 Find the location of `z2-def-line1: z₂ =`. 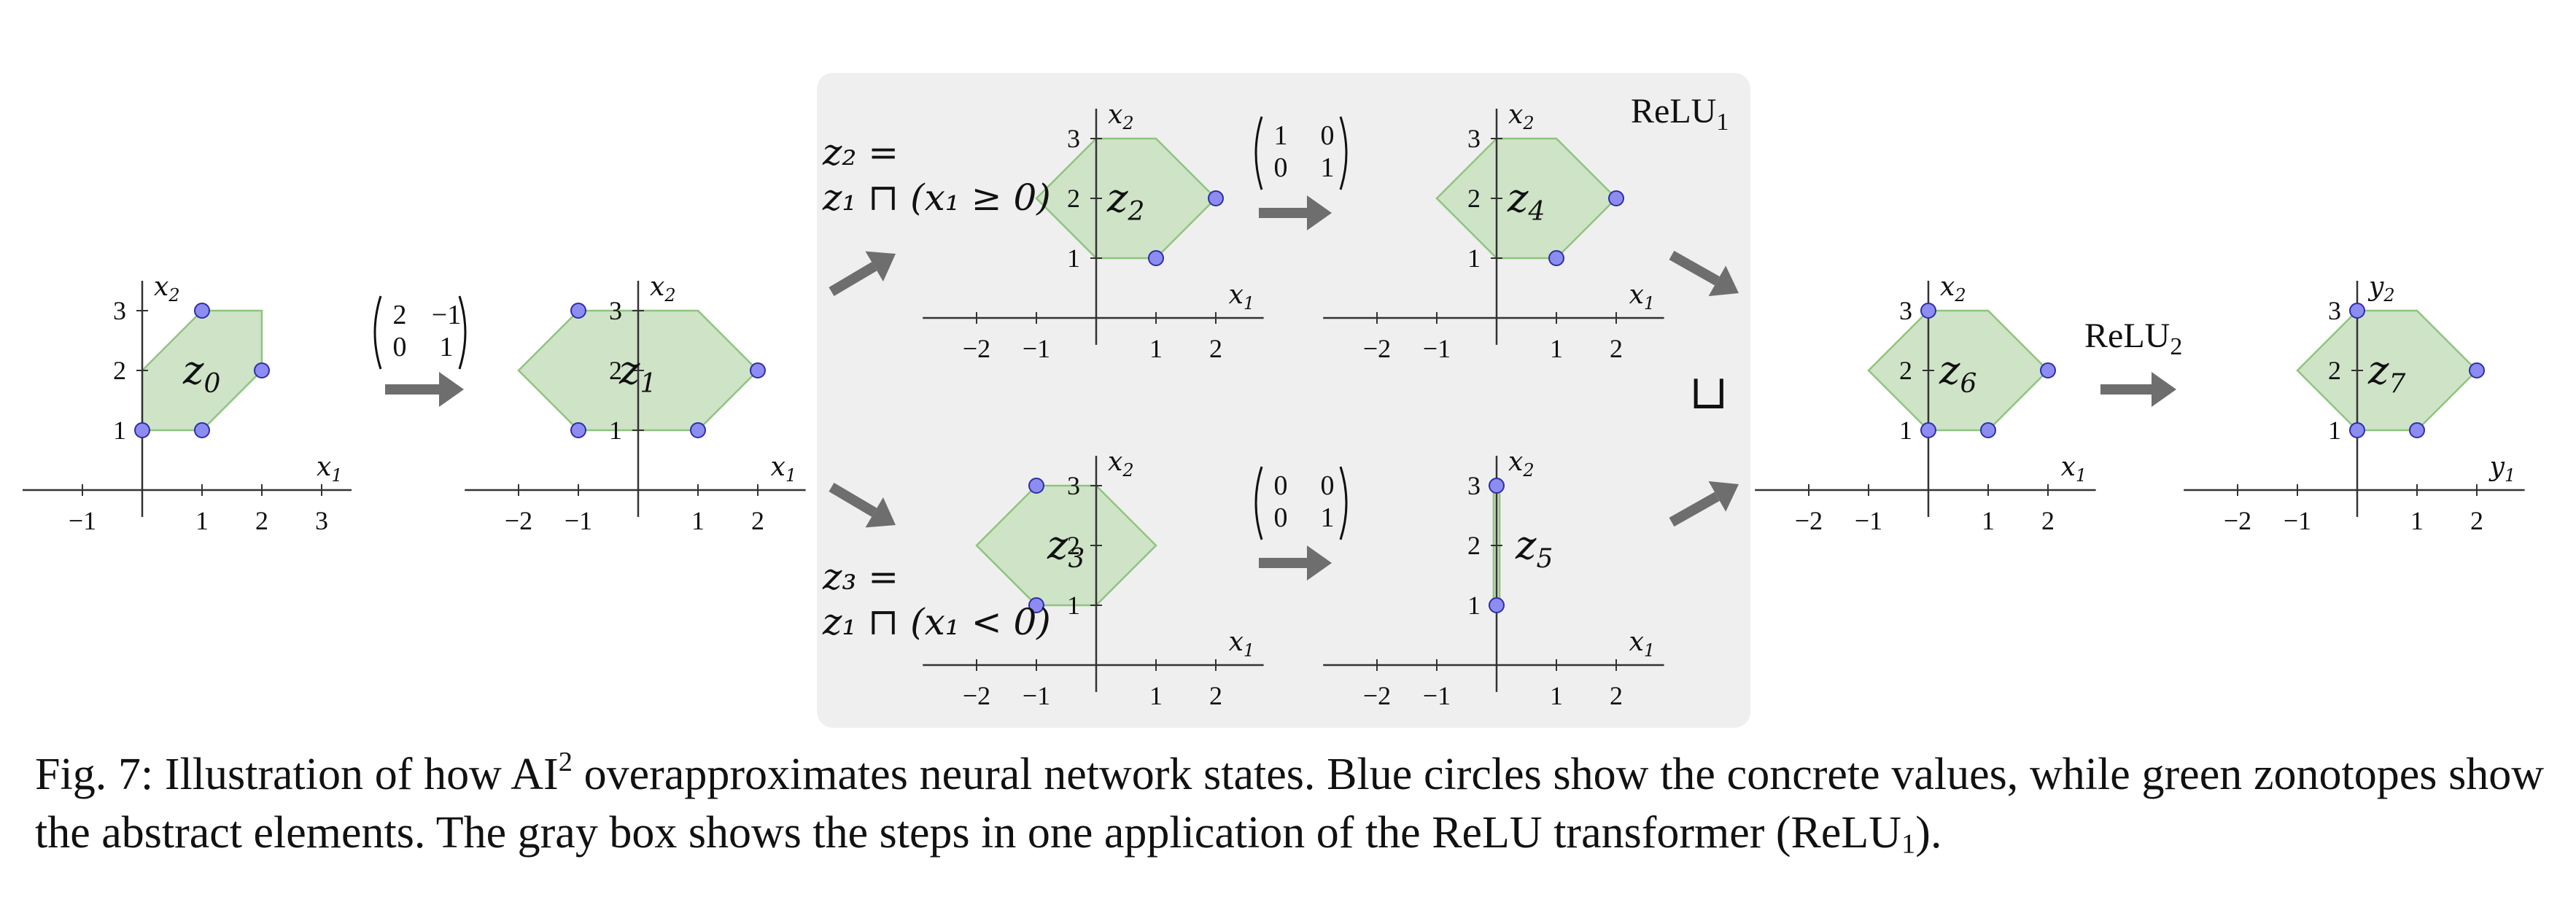

z2-def-line1: z₂ = is located at coordinates (861, 152).